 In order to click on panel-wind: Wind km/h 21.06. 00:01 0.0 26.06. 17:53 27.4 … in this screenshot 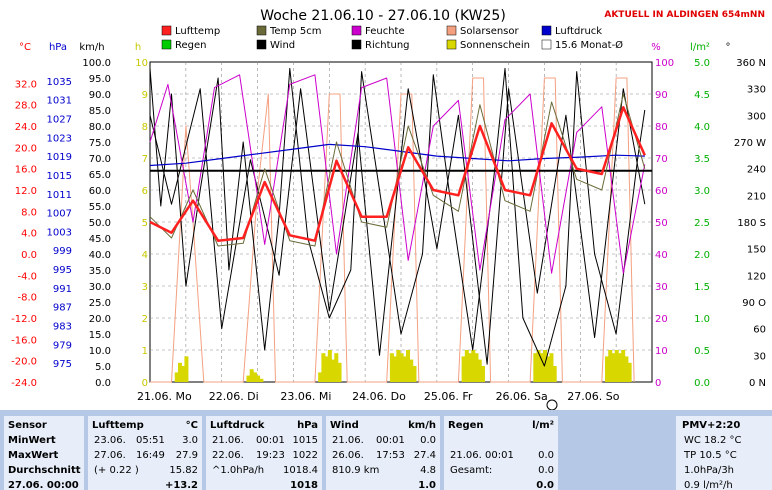, I will do `click(383, 453)`.